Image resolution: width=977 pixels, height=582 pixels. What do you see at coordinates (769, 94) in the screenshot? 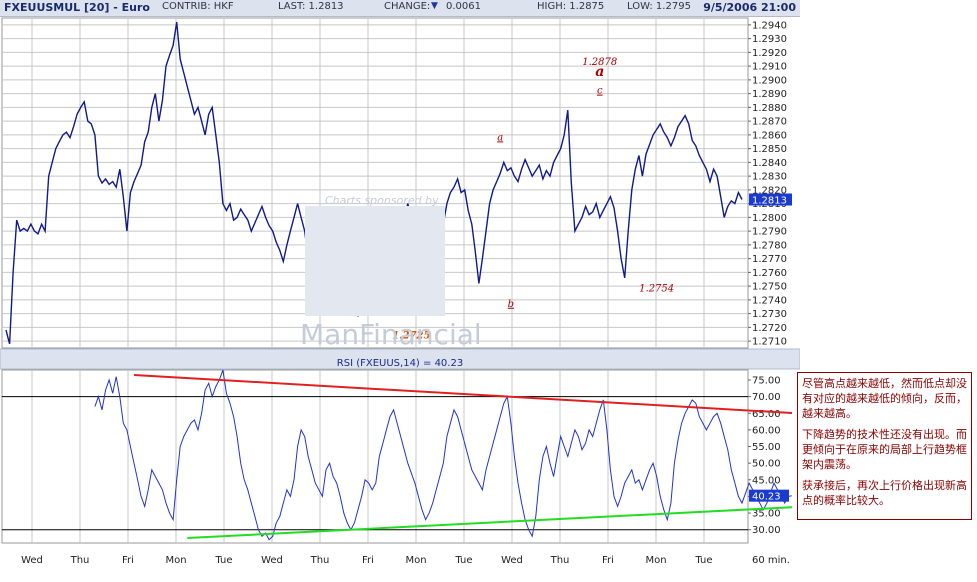
I see `price-y-tick-label: 1.2890` at bounding box center [769, 94].